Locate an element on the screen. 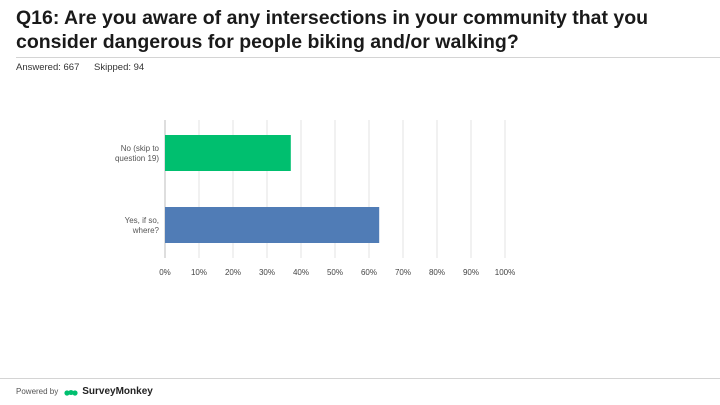 Image resolution: width=720 pixels, height=405 pixels. surveymonkey-logo-icon is located at coordinates (71, 392).